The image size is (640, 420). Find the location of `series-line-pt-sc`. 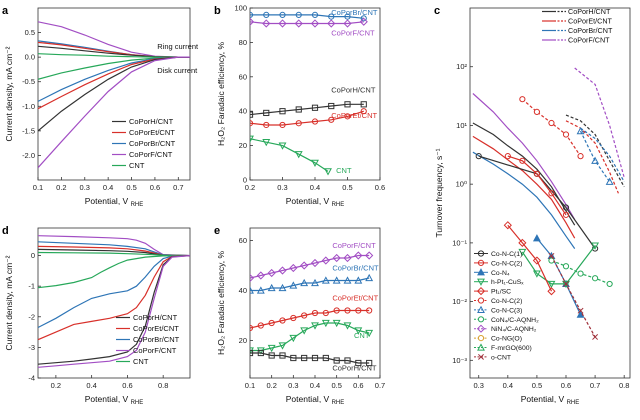

series-line-pt-sc is located at coordinates (530, 258).